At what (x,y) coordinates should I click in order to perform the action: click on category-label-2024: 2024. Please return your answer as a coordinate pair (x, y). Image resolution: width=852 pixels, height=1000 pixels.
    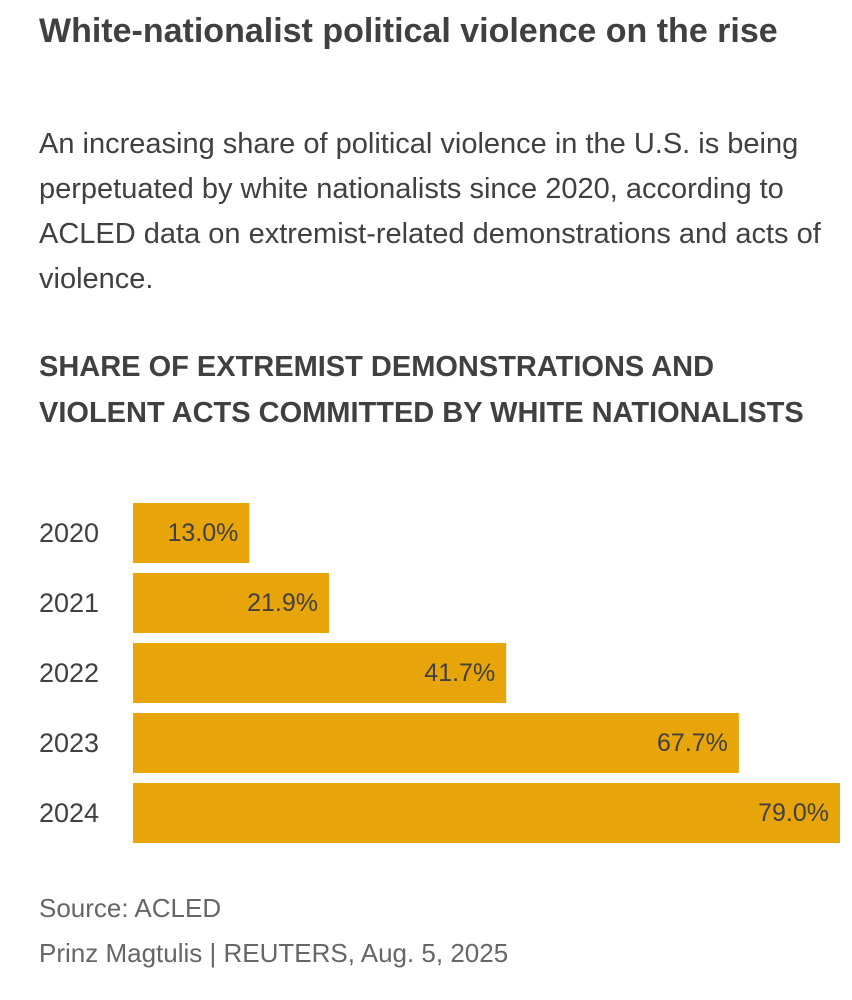
    Looking at the image, I should click on (69, 813).